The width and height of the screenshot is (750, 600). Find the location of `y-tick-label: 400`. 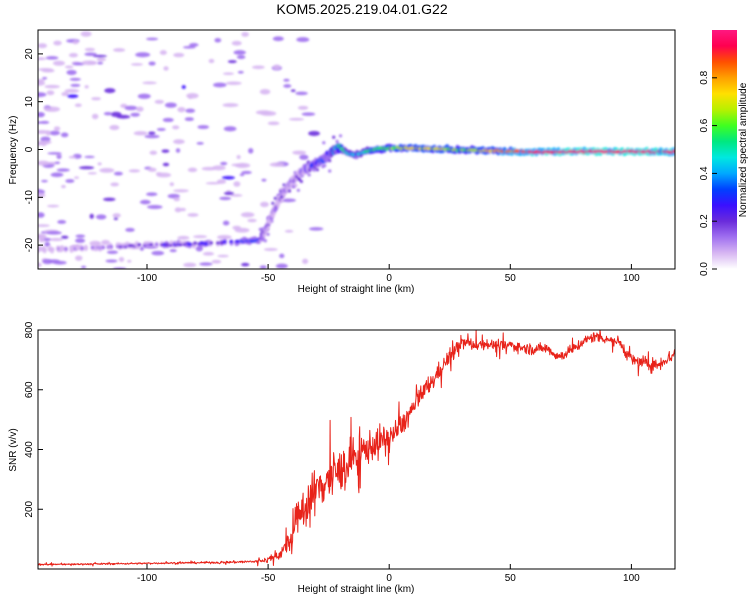

y-tick-label: 400 is located at coordinates (29, 449).